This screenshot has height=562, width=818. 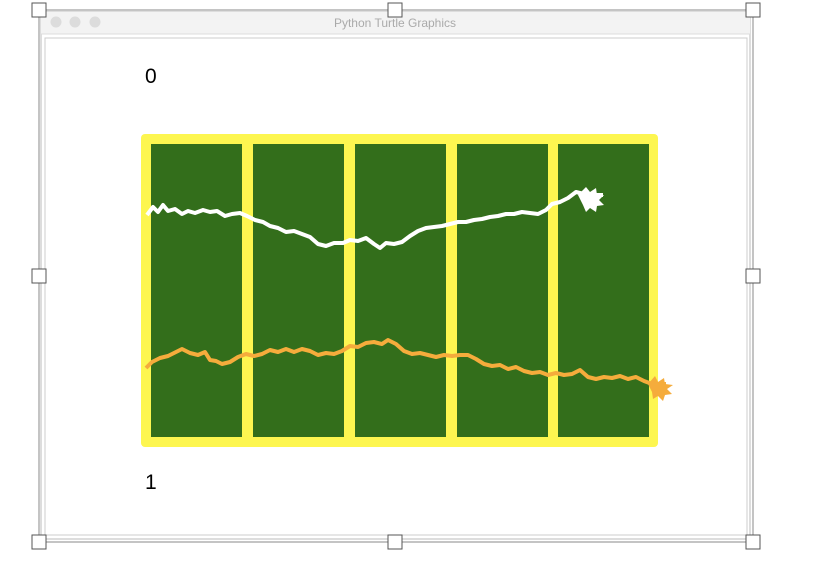 I want to click on score-top: 0, so click(x=151, y=76).